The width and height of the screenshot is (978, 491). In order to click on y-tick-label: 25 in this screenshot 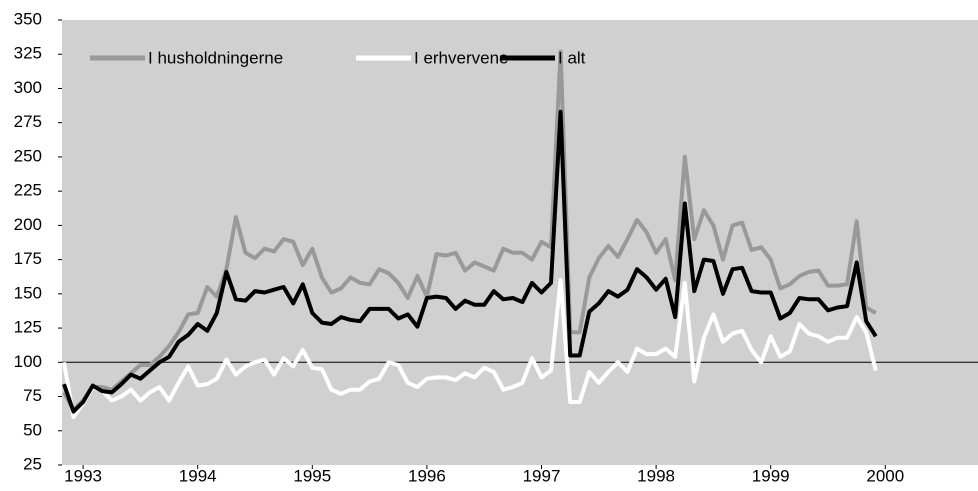, I will do `click(32, 463)`.